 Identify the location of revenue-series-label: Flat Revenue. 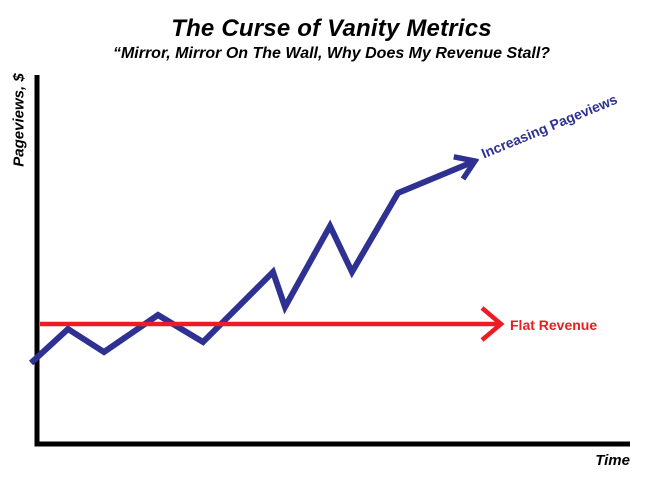
(554, 325).